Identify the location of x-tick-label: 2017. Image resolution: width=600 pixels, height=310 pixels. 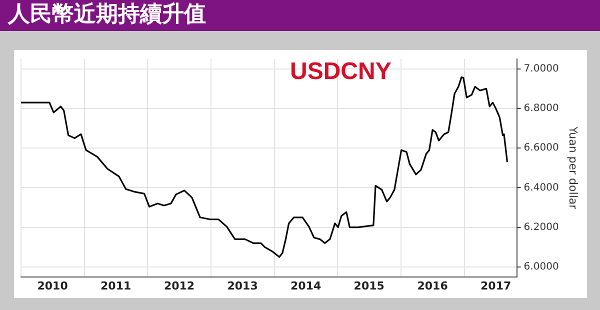
(496, 285).